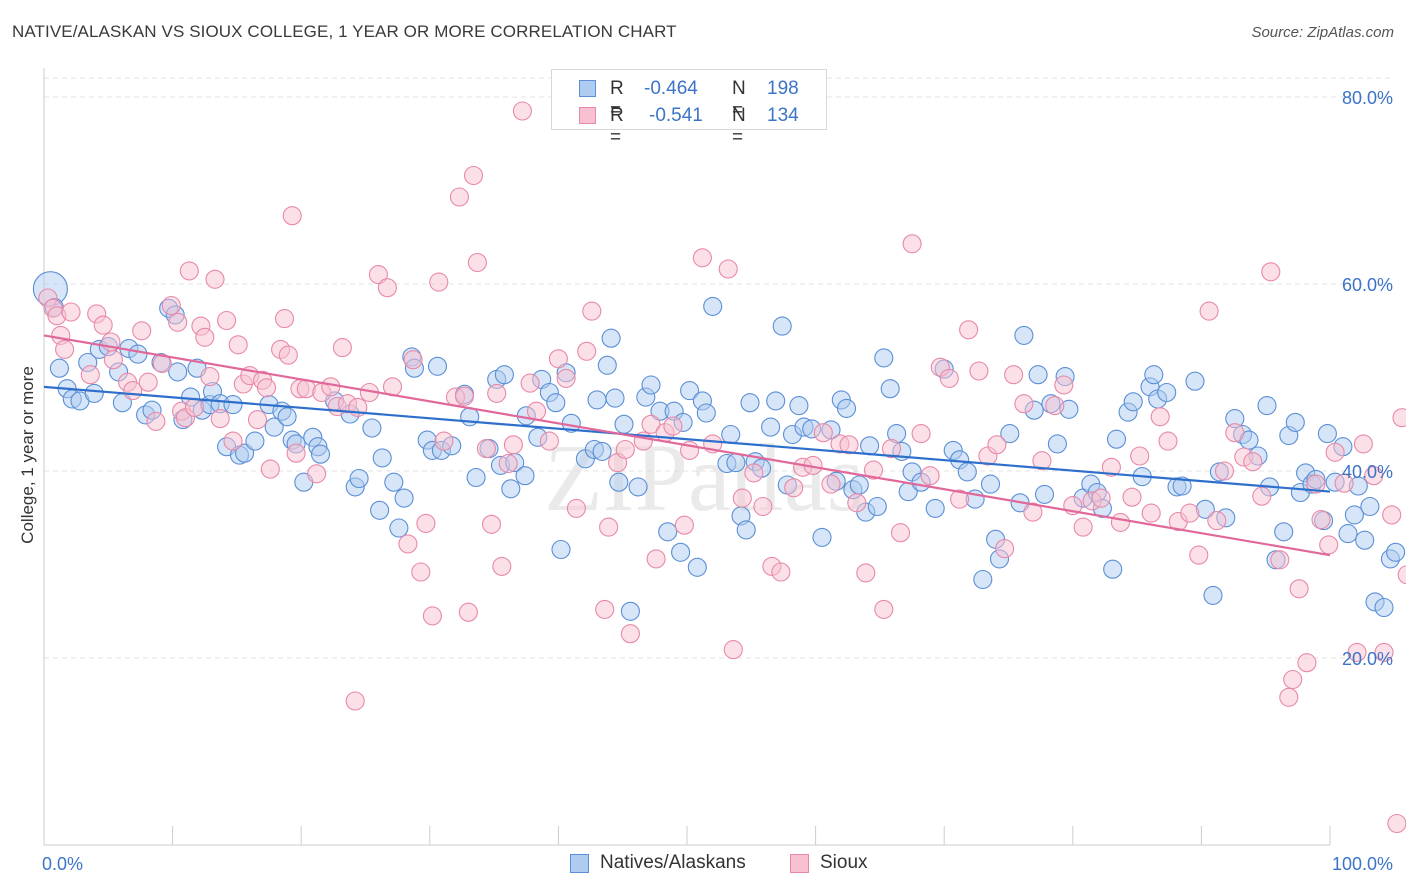 The width and height of the screenshot is (1406, 892). Describe the element at coordinates (617, 99) in the screenshot. I see `r-label: R =` at that location.